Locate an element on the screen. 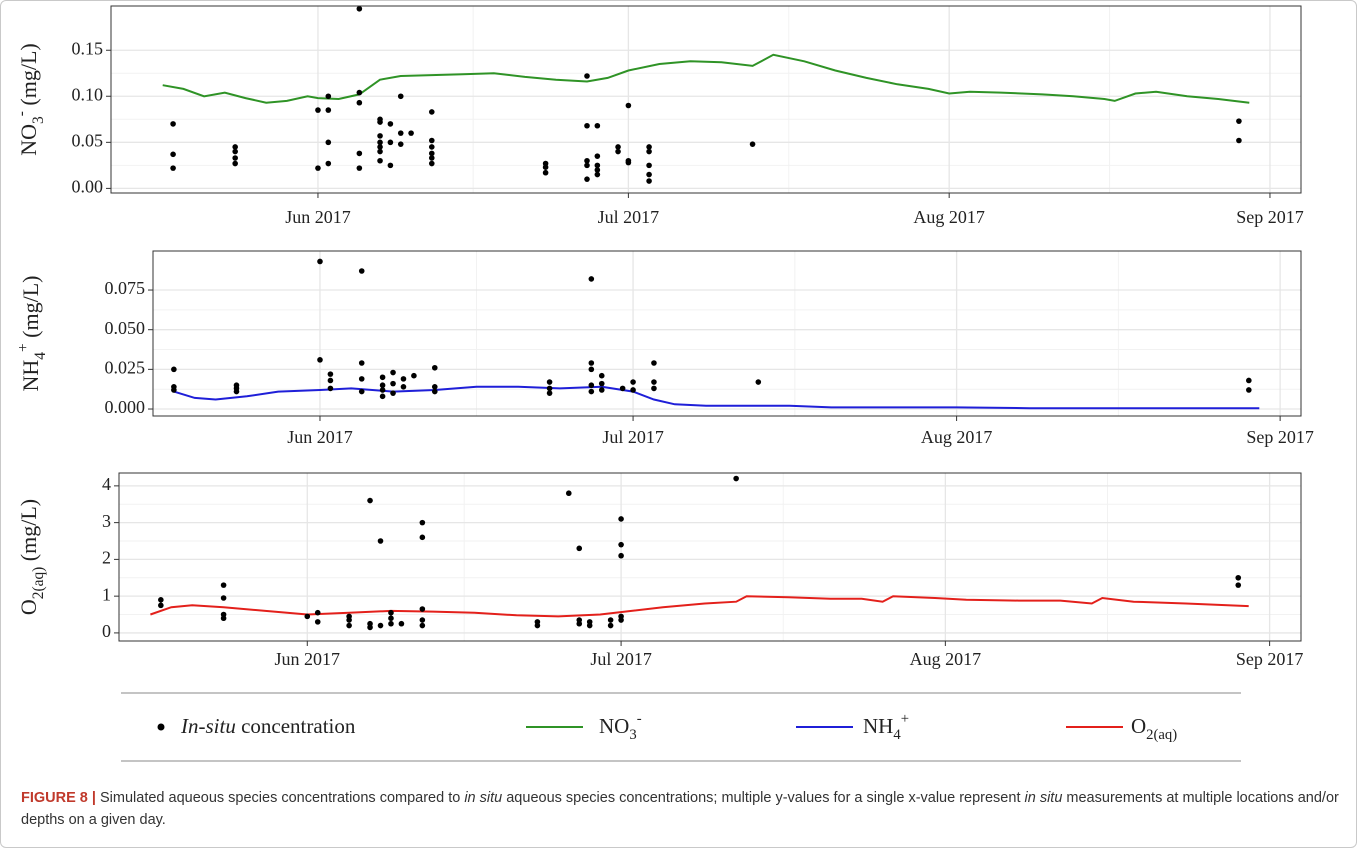 This screenshot has height=848, width=1357. y-tick-label: 1 is located at coordinates (106, 594).